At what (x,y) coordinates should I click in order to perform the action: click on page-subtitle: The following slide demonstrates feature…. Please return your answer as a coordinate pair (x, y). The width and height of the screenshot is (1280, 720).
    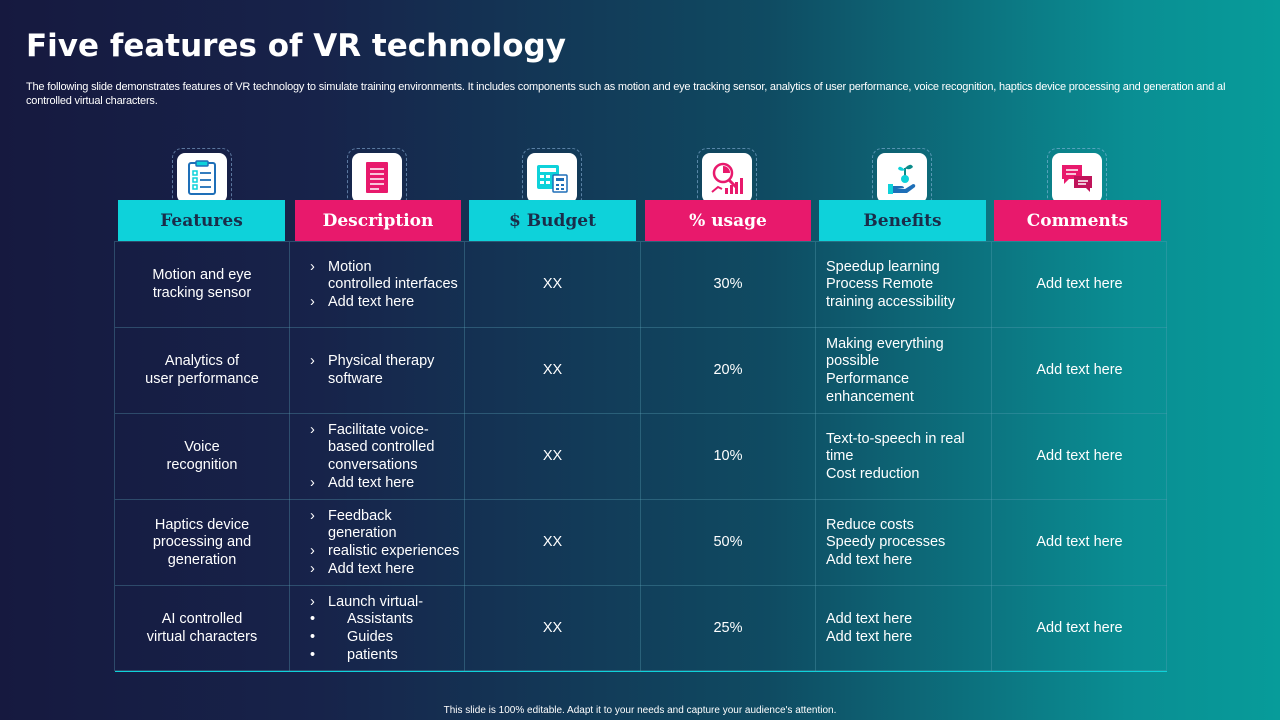
    Looking at the image, I should click on (626, 94).